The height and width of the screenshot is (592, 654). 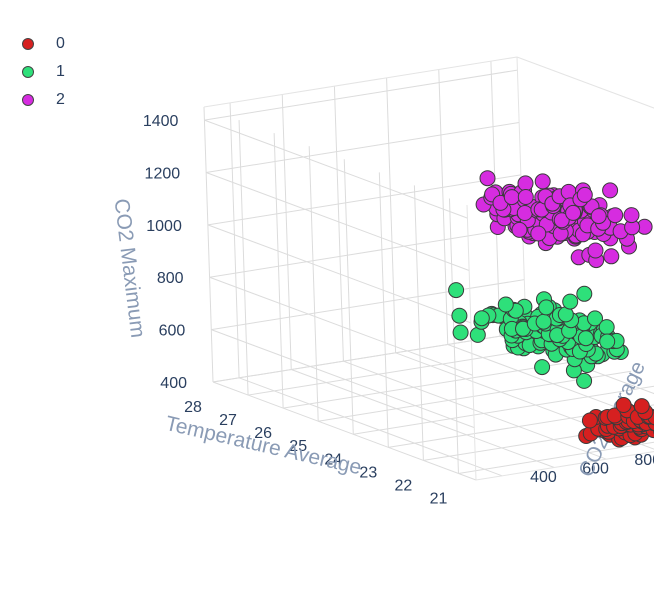 What do you see at coordinates (161, 121) in the screenshot?
I see `z-tick-label: 1400` at bounding box center [161, 121].